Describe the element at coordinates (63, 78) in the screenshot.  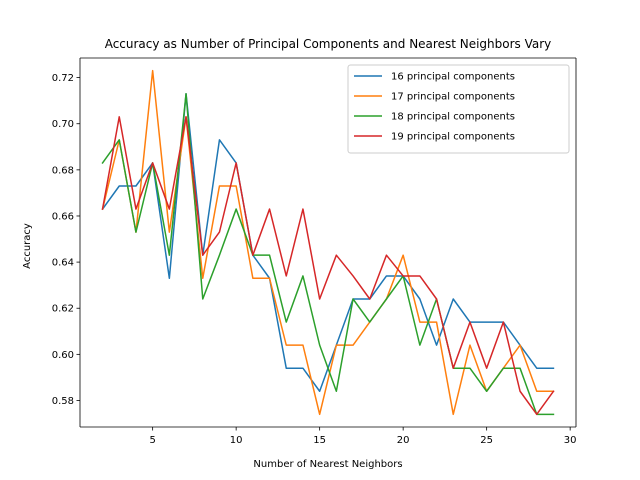
I see `y-tick-label: 0.72` at that location.